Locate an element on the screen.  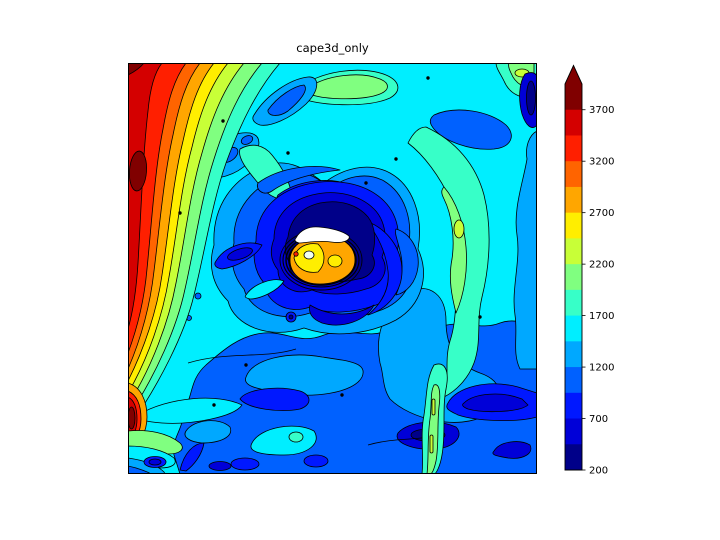
colorbar-extend-arrow is located at coordinates (573, 74).